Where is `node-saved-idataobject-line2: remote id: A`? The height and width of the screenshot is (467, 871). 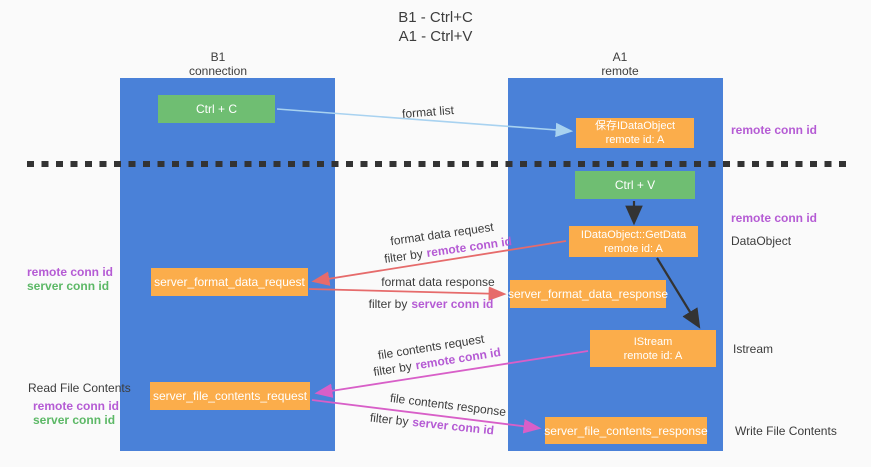 node-saved-idataobject-line2: remote id: A is located at coordinates (635, 140).